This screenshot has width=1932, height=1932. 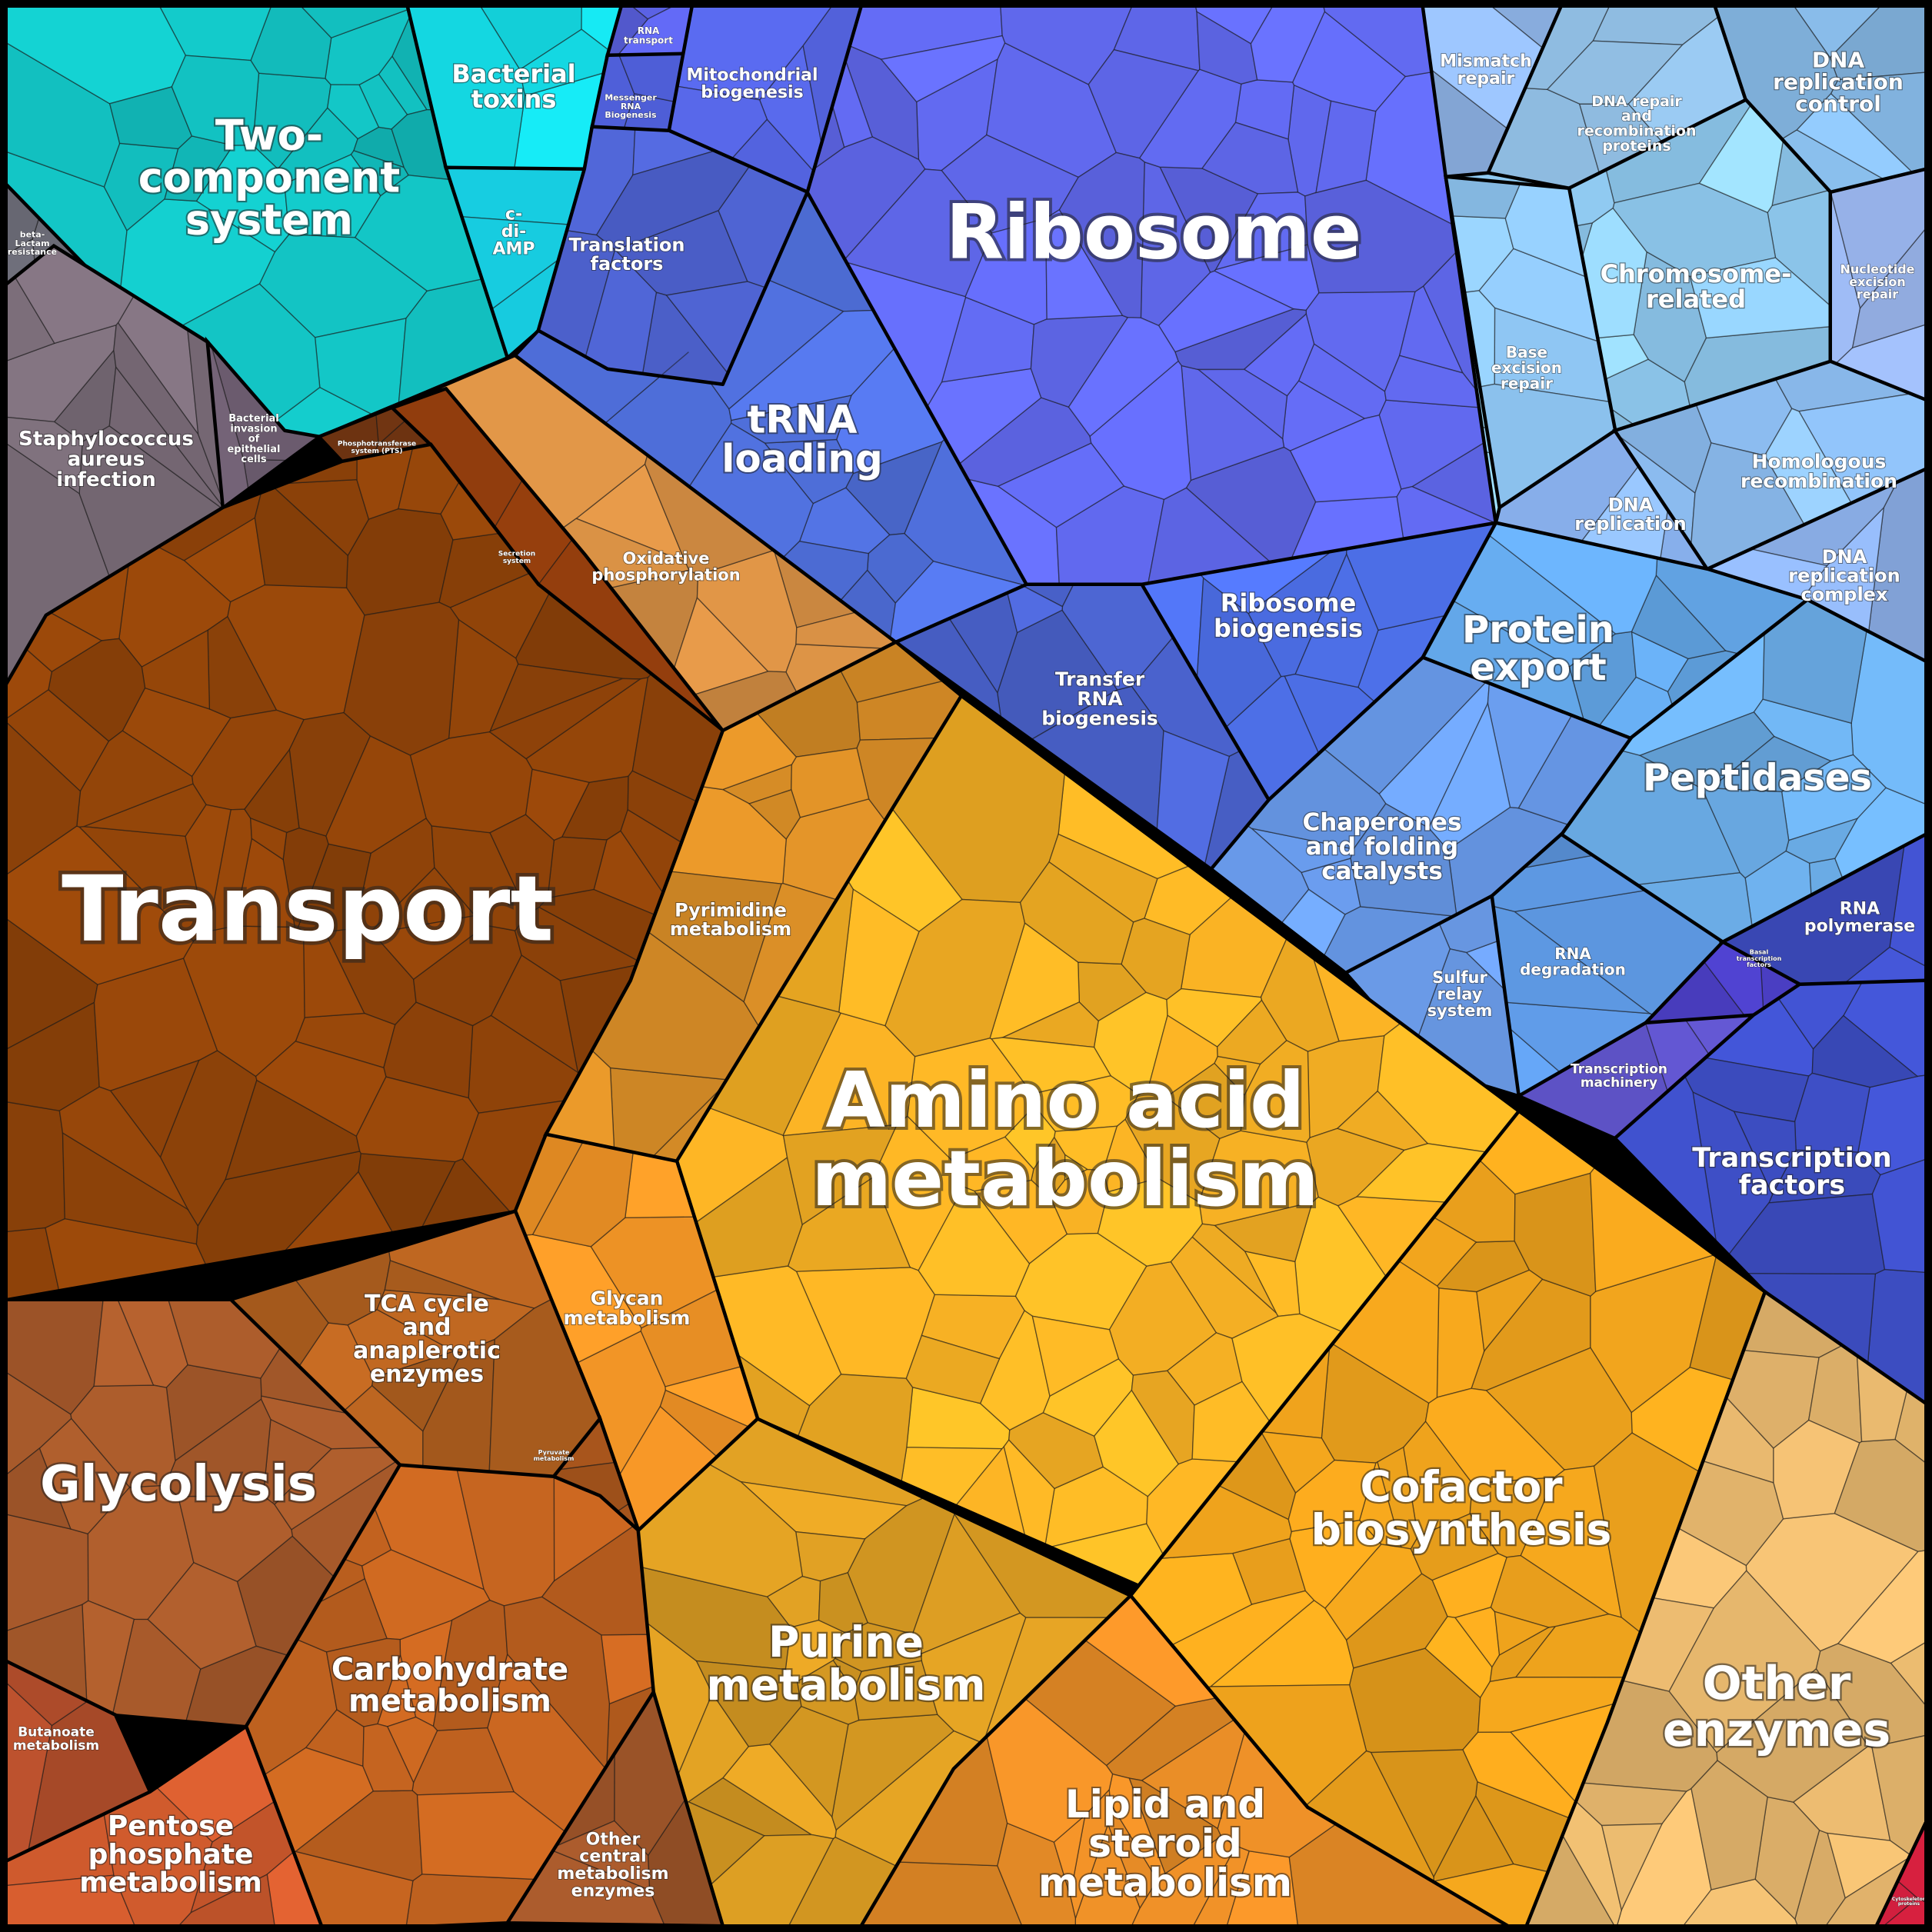 What do you see at coordinates (1065, 1139) in the screenshot?
I see `label-amino-acid: Amino acid metabolism` at bounding box center [1065, 1139].